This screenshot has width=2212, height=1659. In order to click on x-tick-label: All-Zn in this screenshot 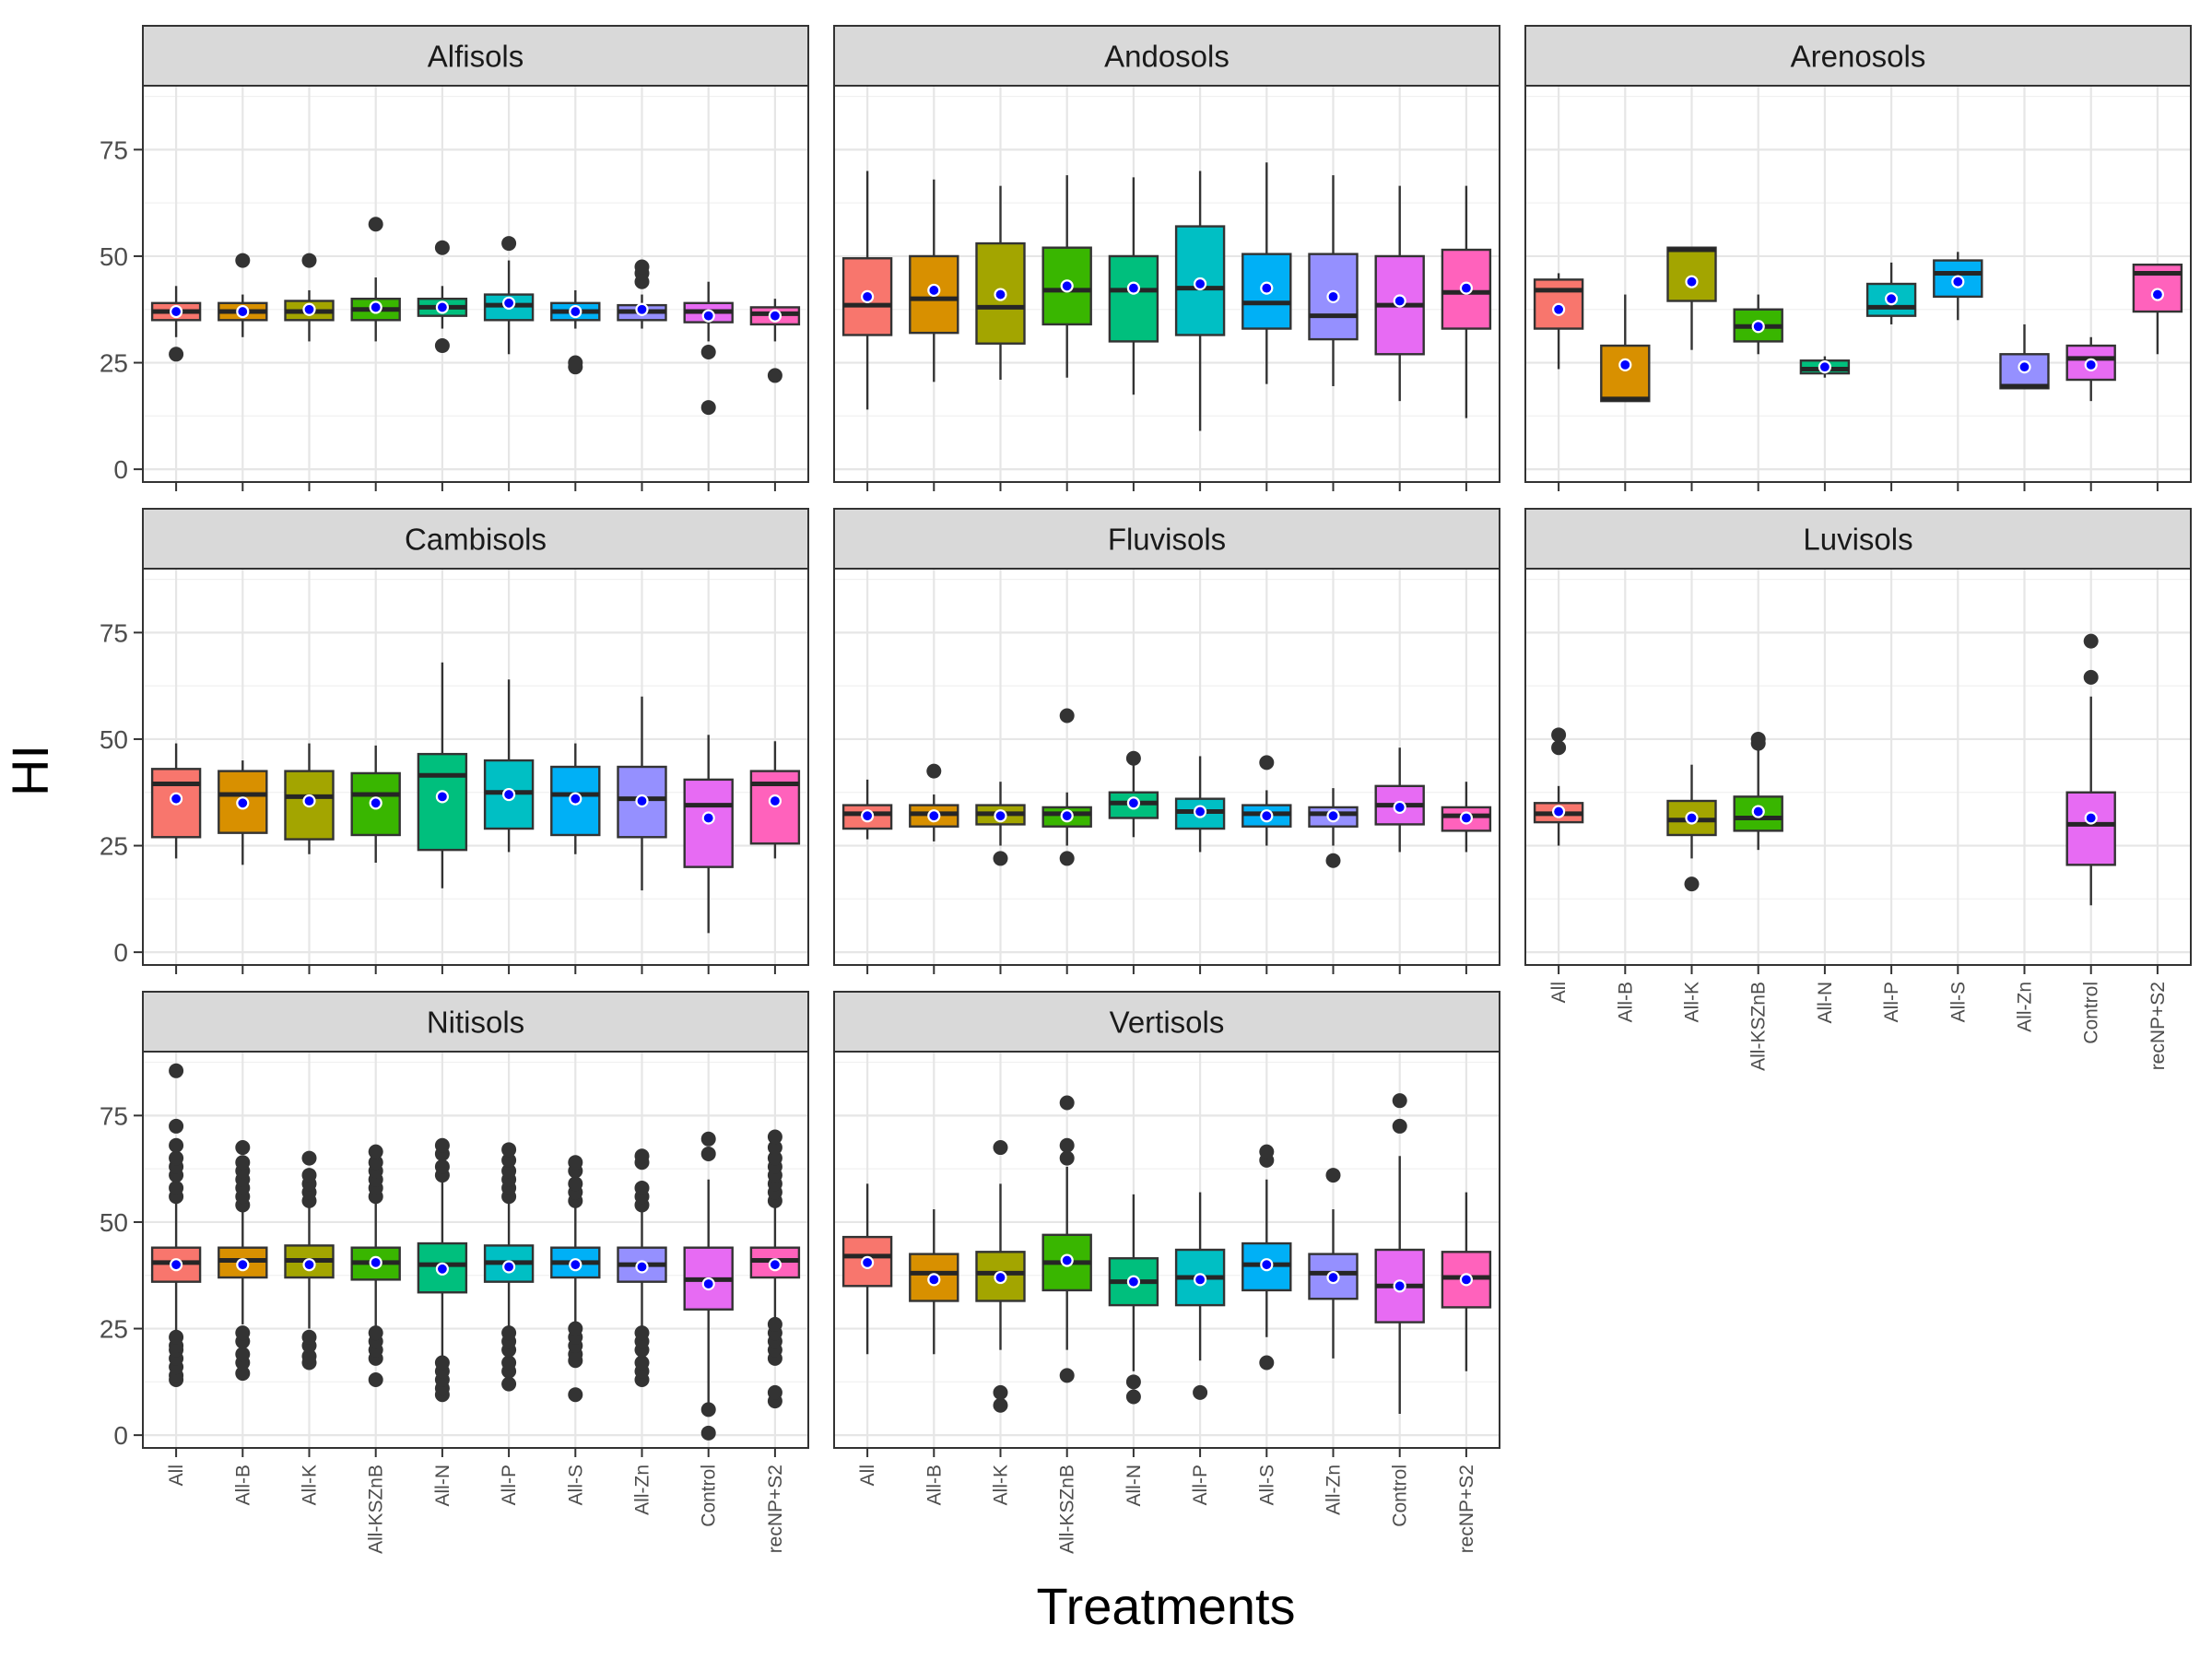, I will do `click(642, 1490)`.